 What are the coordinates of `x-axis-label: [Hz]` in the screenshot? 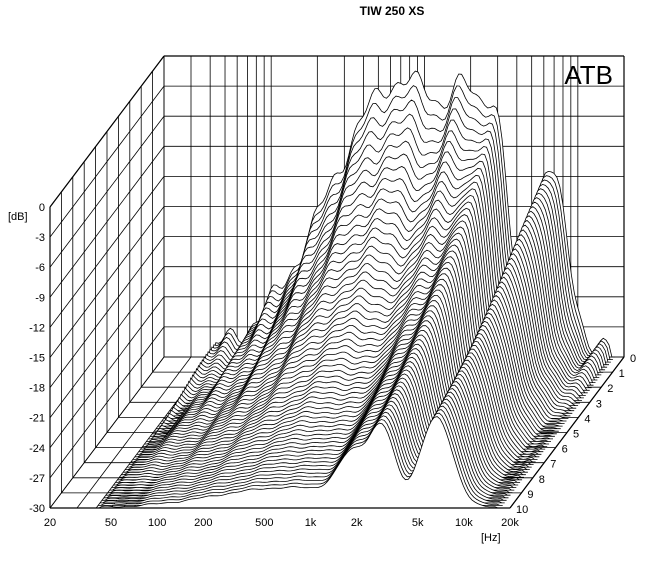 It's located at (491, 538).